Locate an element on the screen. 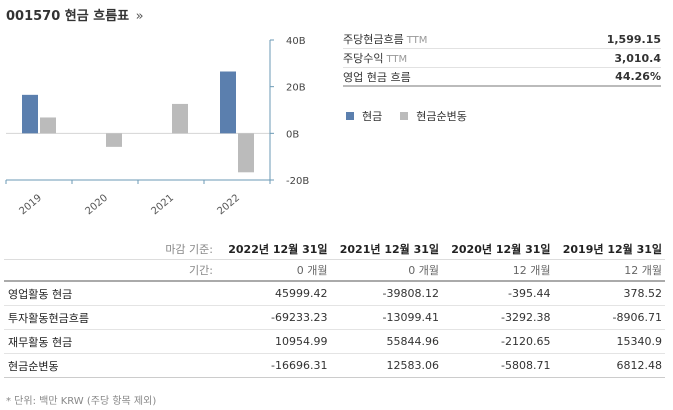 The image size is (673, 410). table-cell: -5808.71 is located at coordinates (526, 365).